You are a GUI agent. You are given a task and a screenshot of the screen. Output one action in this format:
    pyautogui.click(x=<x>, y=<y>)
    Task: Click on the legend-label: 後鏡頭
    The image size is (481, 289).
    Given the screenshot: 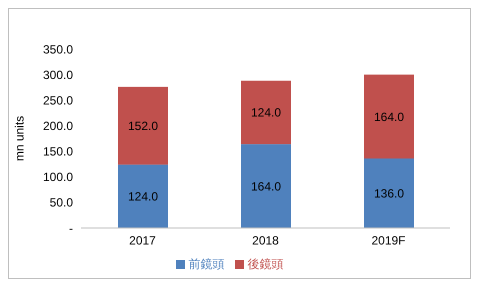 What is the action you would take?
    pyautogui.click(x=266, y=264)
    